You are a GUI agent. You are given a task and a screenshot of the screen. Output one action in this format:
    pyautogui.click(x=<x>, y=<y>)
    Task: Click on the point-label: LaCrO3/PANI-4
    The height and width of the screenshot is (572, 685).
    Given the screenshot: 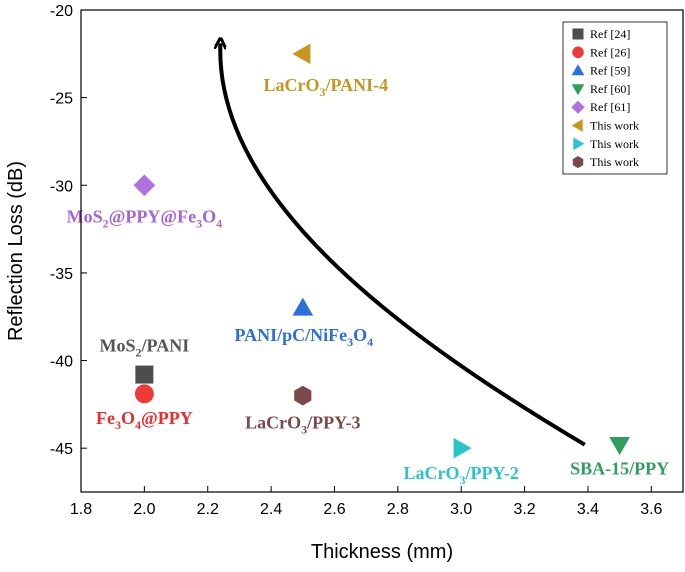 What is the action you would take?
    pyautogui.click(x=325, y=87)
    